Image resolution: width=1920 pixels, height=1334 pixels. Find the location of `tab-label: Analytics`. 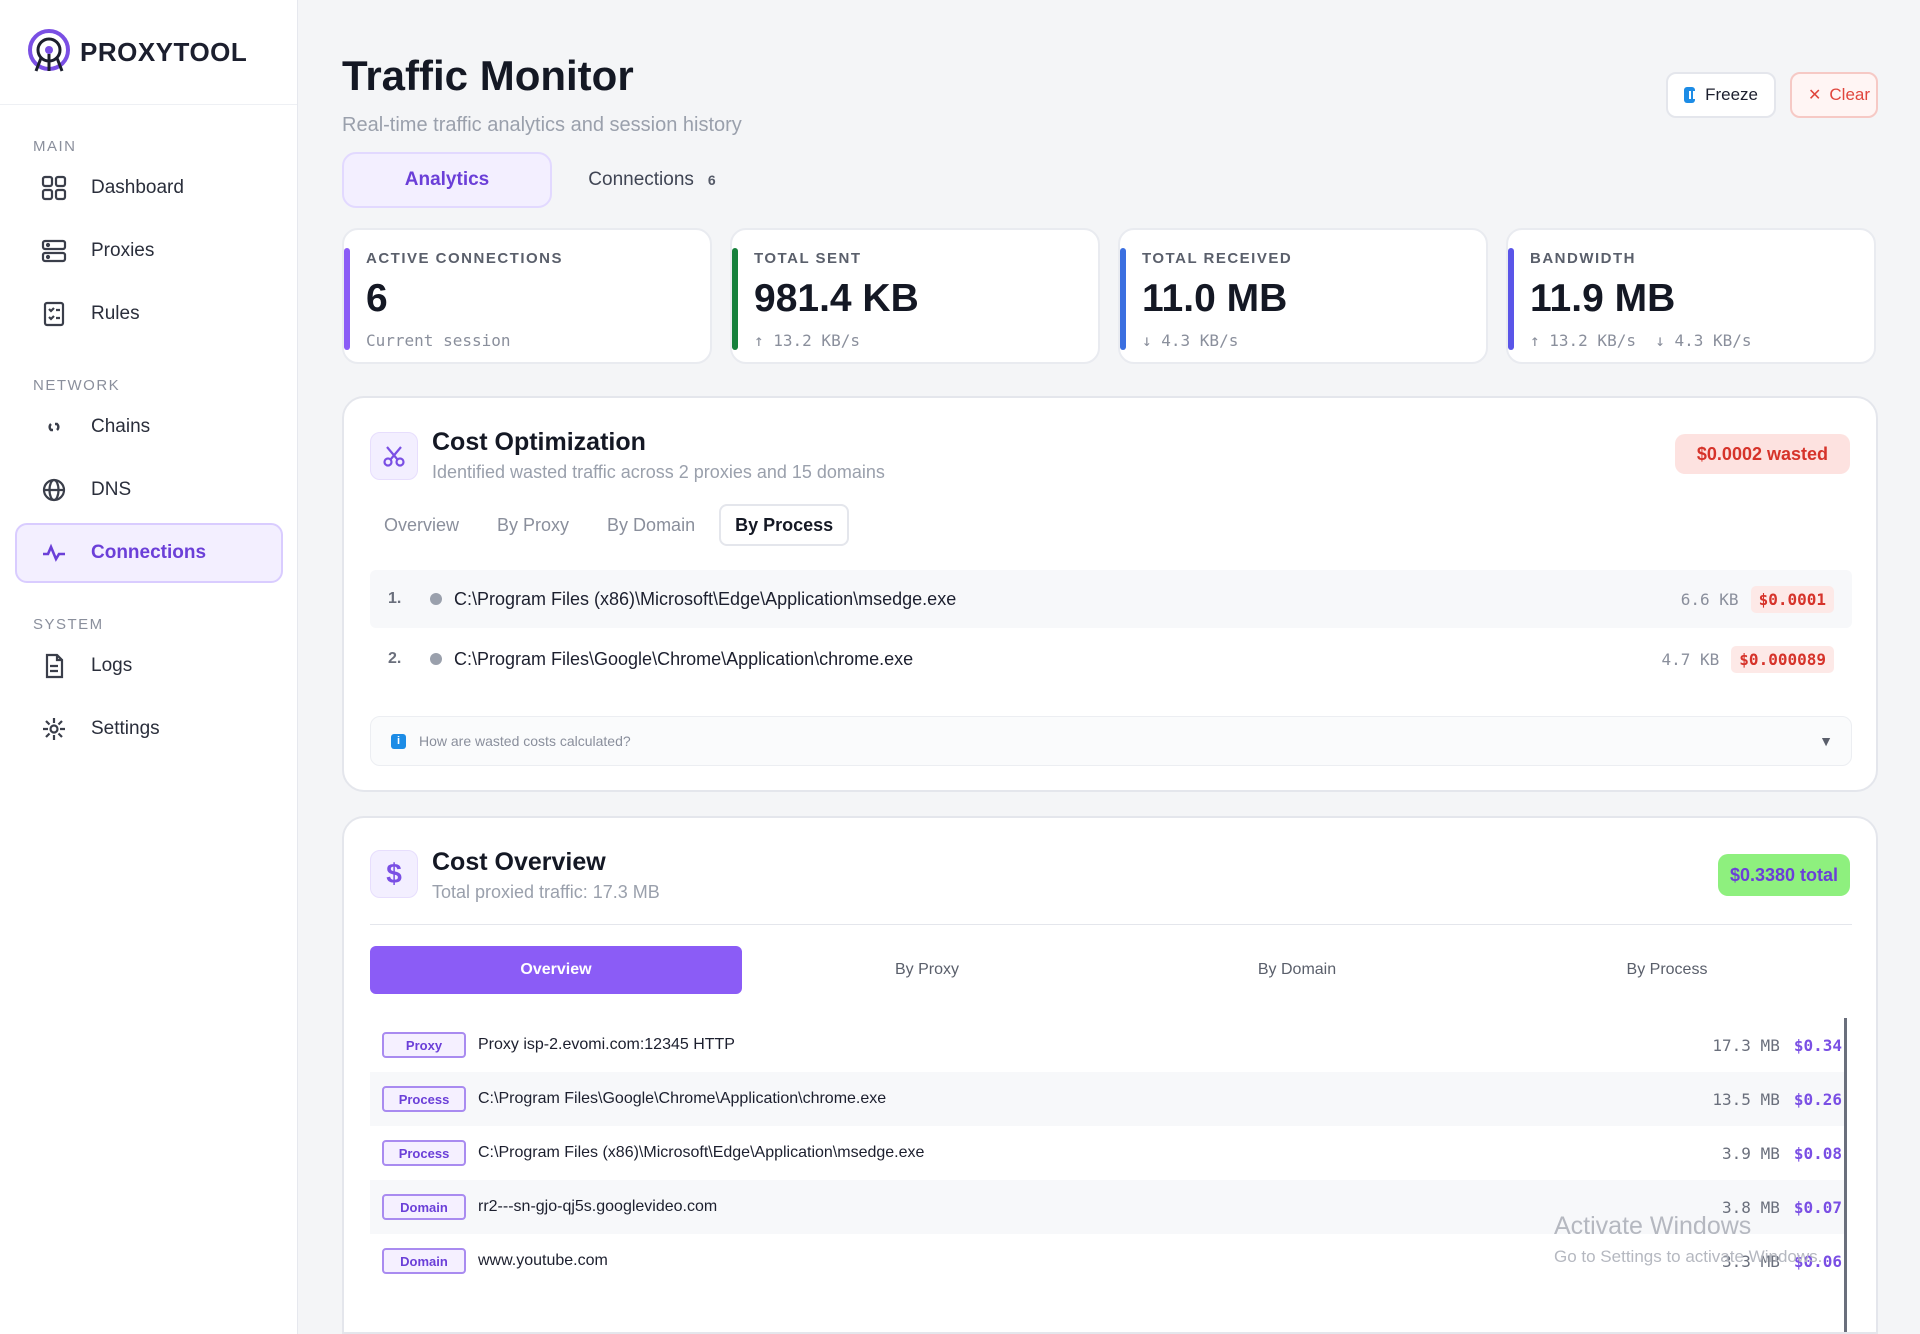

tab-label: Analytics is located at coordinates (447, 179).